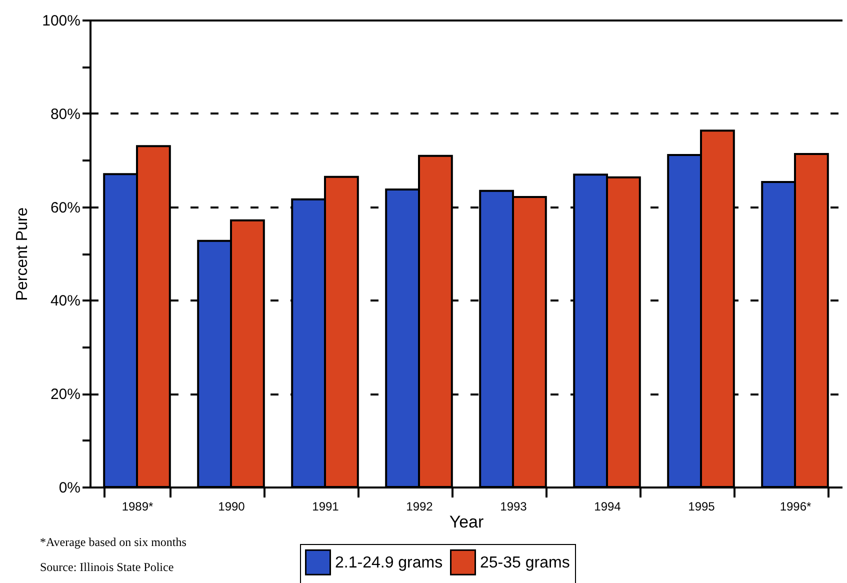  Describe the element at coordinates (326, 507) in the screenshot. I see `x-tick-label: 1991` at that location.